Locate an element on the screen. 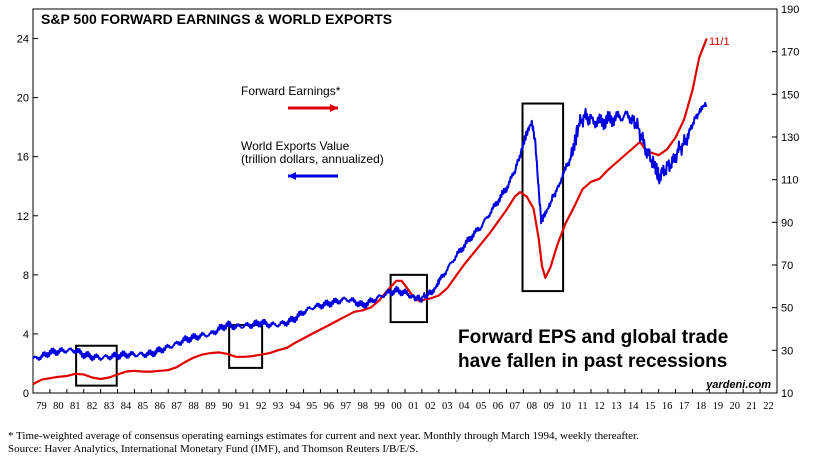  x-tick-label: 03 is located at coordinates (447, 406).